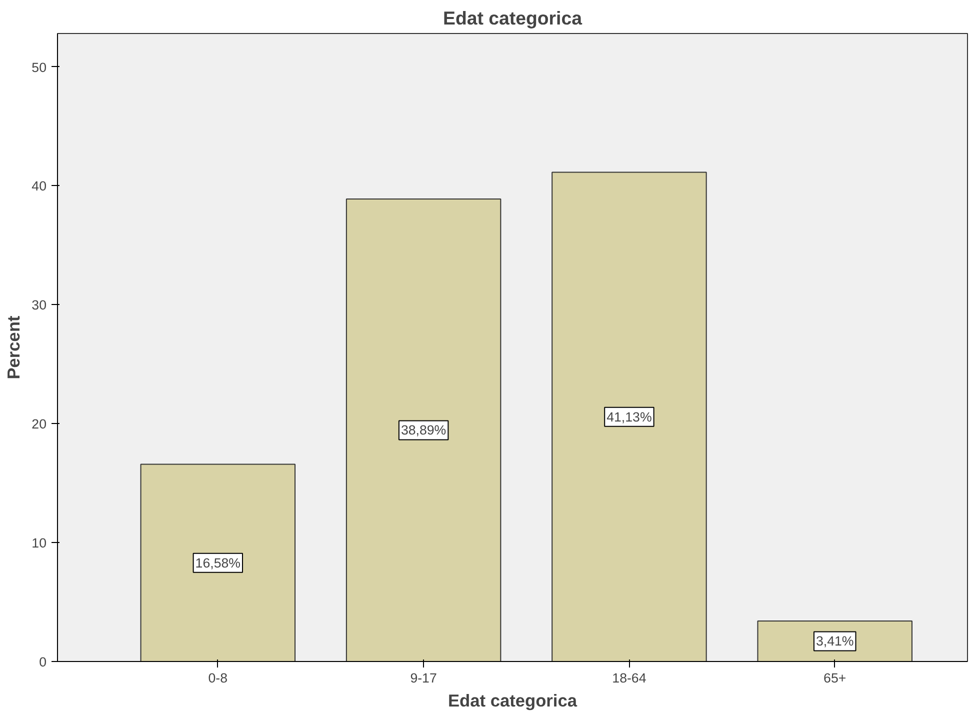  What do you see at coordinates (39, 424) in the screenshot?
I see `y-tick-label: 20` at bounding box center [39, 424].